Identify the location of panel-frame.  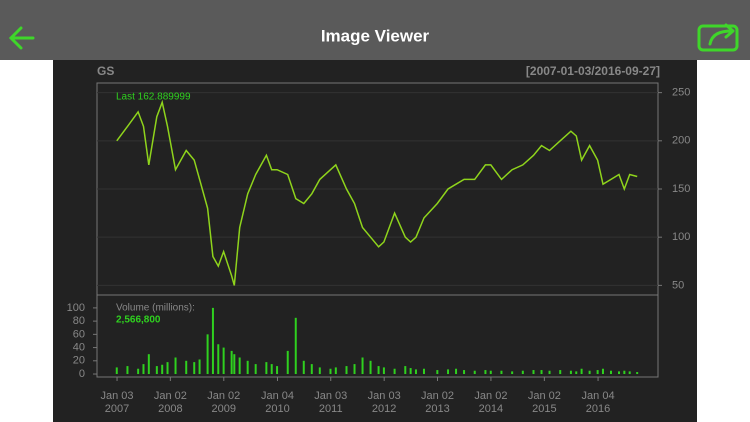
(377, 336).